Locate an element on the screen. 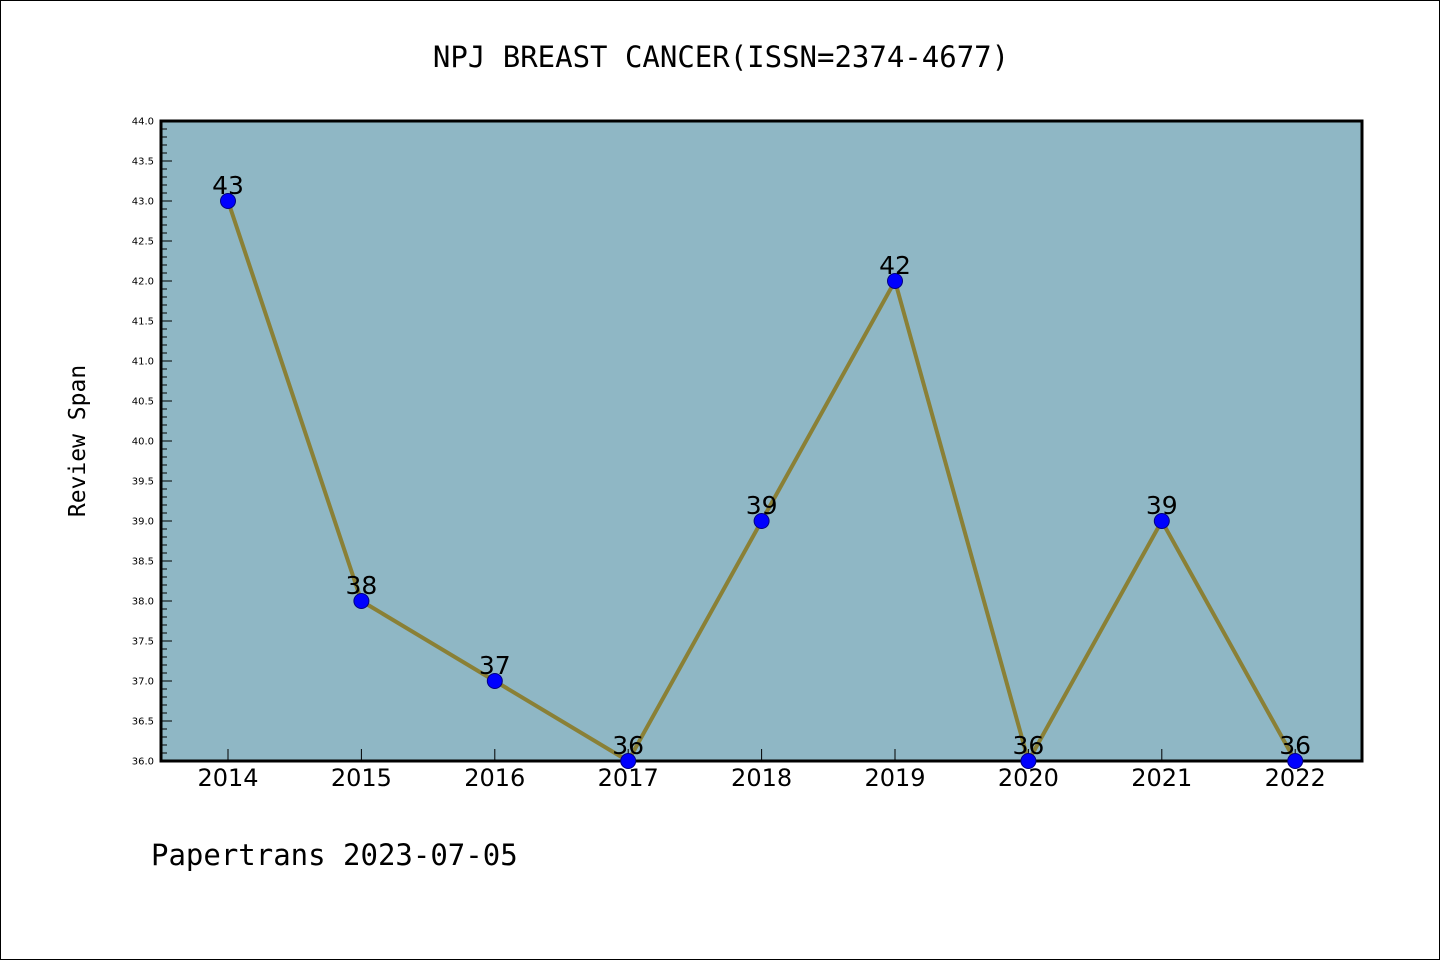 The width and height of the screenshot is (1440, 961). y-tick-label: 37.5 is located at coordinates (143, 642).